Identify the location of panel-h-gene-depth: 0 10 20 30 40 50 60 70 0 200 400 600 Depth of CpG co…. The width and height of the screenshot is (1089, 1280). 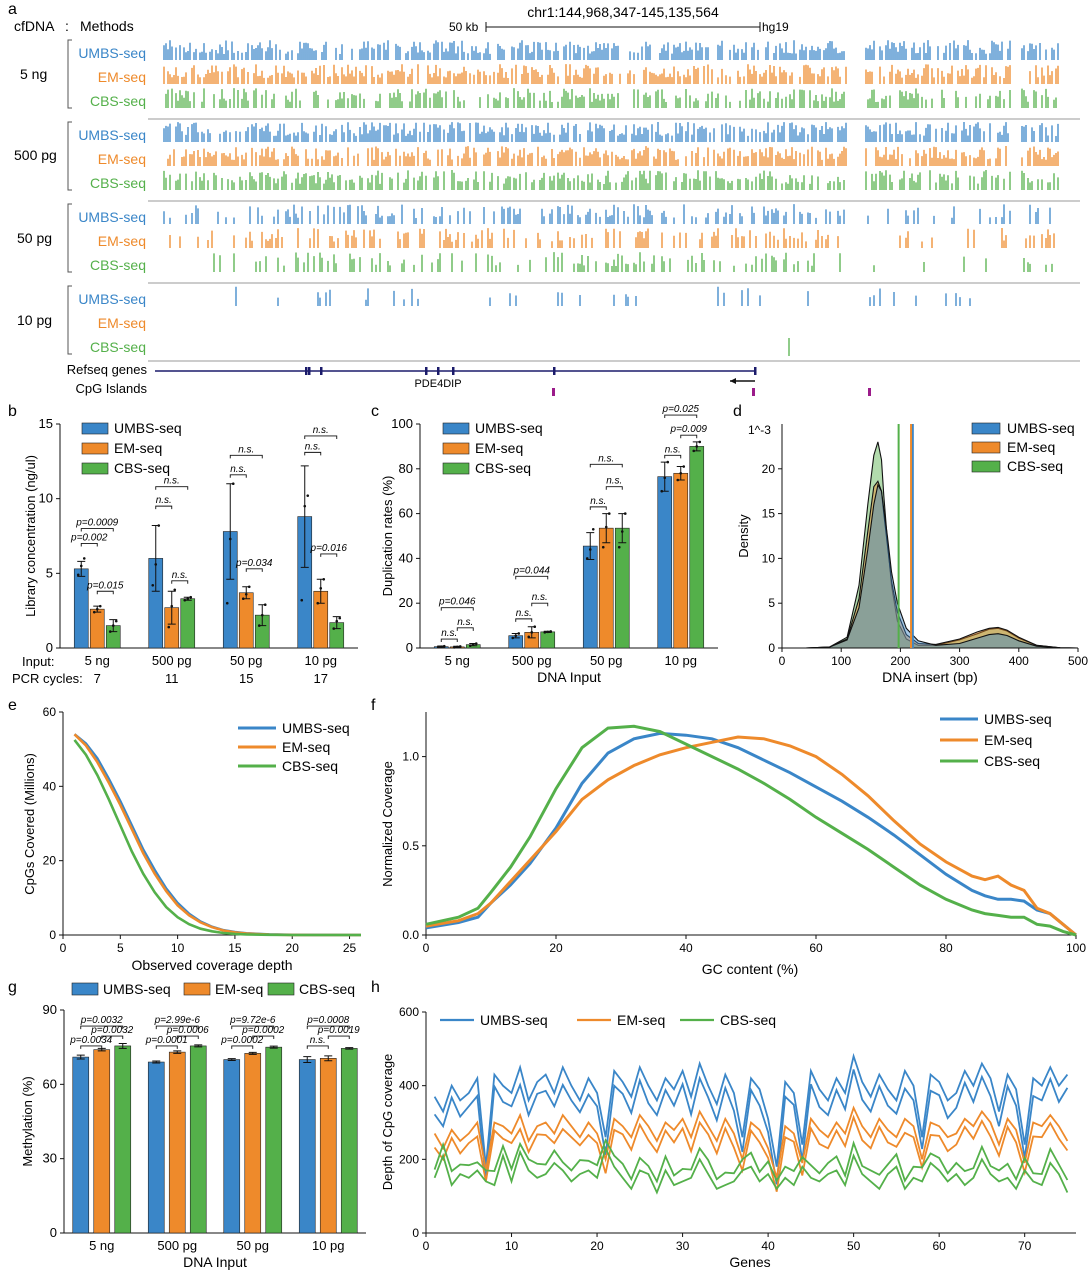
(728, 1137).